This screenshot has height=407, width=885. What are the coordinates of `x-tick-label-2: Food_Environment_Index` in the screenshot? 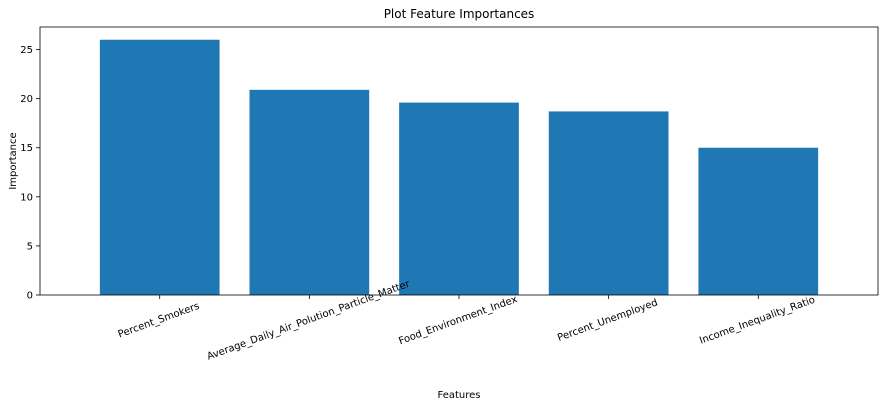 It's located at (458, 320).